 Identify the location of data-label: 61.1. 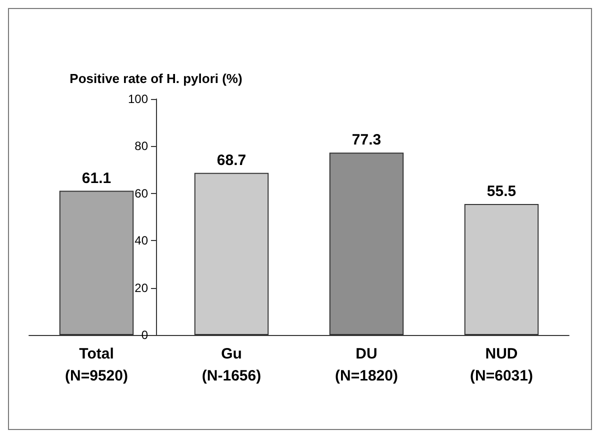
(97, 178).